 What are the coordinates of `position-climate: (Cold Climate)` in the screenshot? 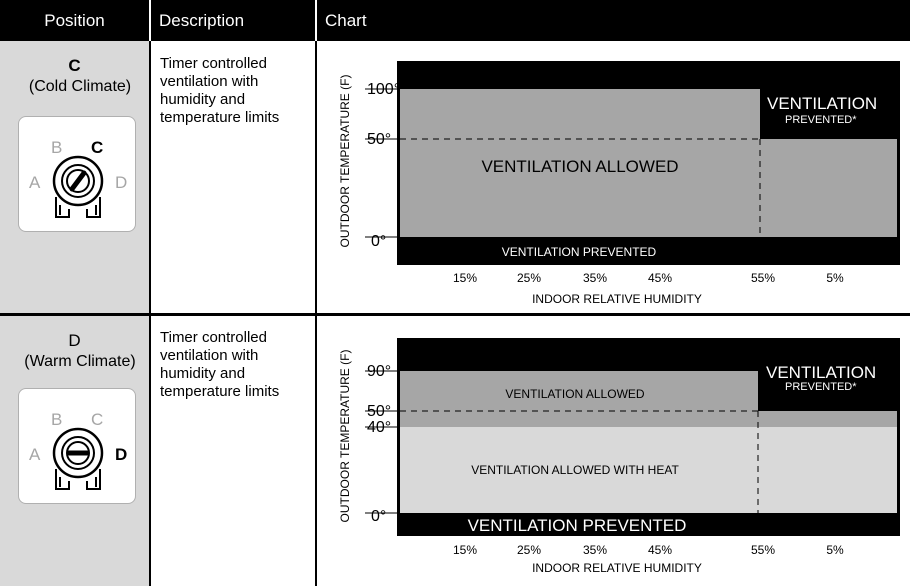 It's located at (80, 86).